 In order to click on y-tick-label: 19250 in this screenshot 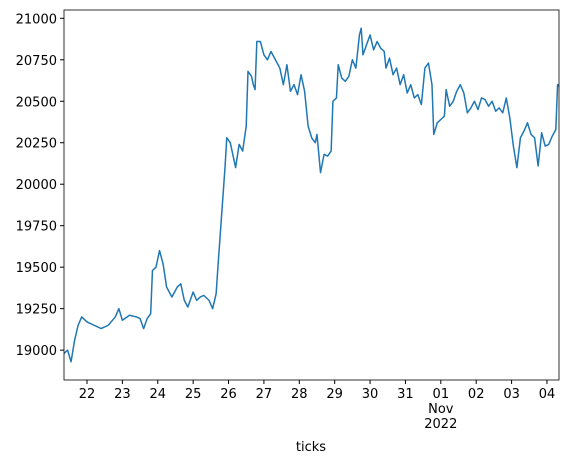, I will do `click(36, 310)`.